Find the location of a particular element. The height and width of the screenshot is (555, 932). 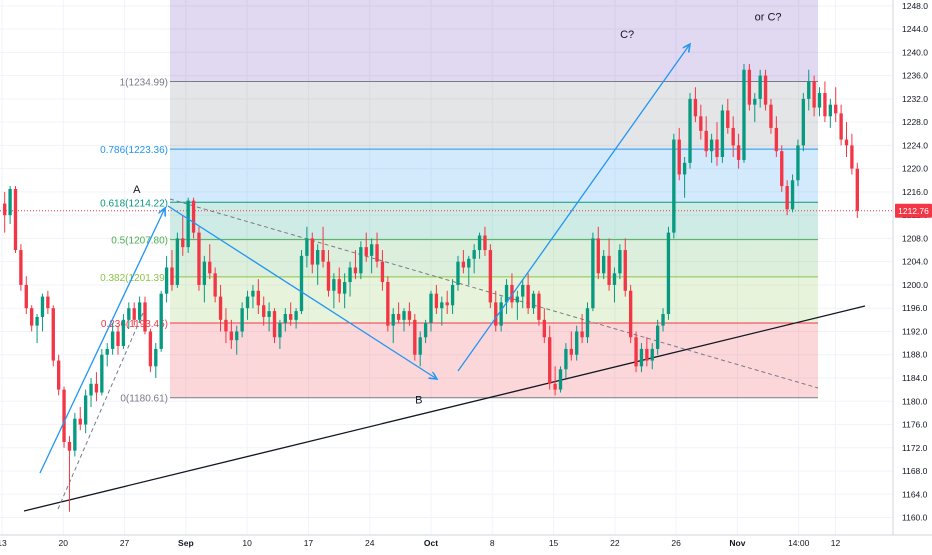

x-tick-label: 17 is located at coordinates (309, 543).